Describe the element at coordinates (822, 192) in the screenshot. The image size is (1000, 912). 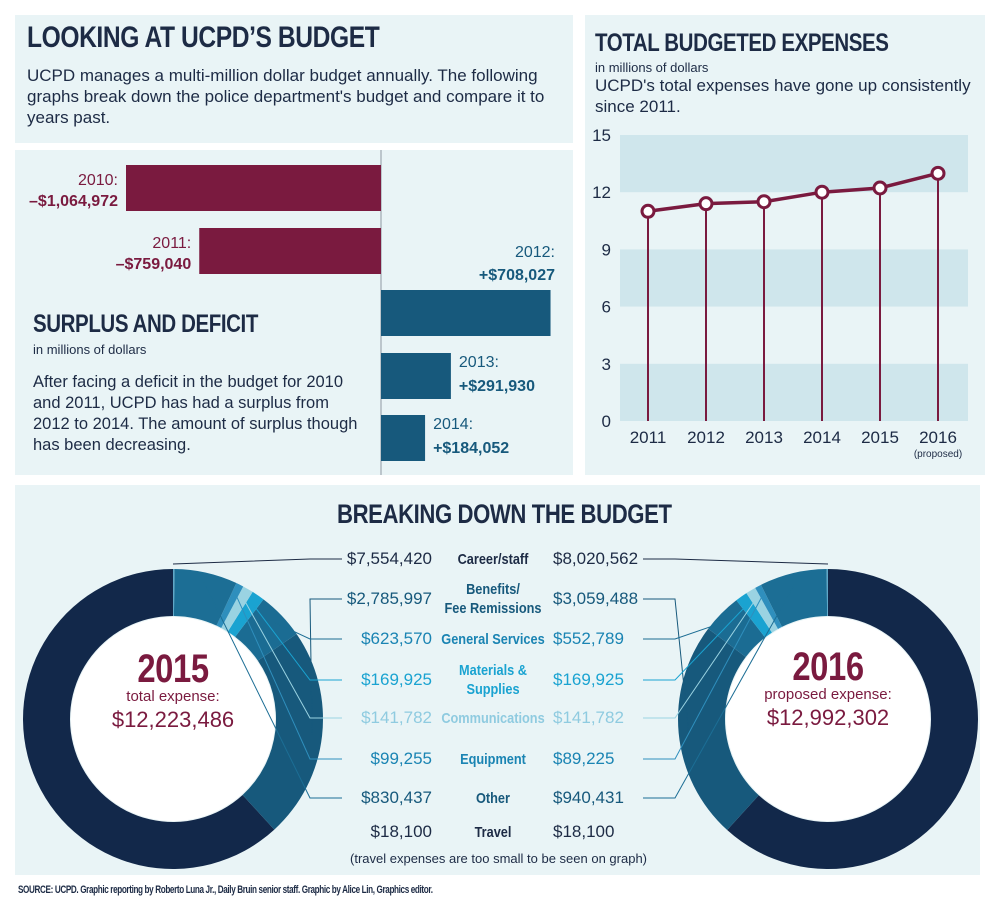
I see `data-point-2014` at that location.